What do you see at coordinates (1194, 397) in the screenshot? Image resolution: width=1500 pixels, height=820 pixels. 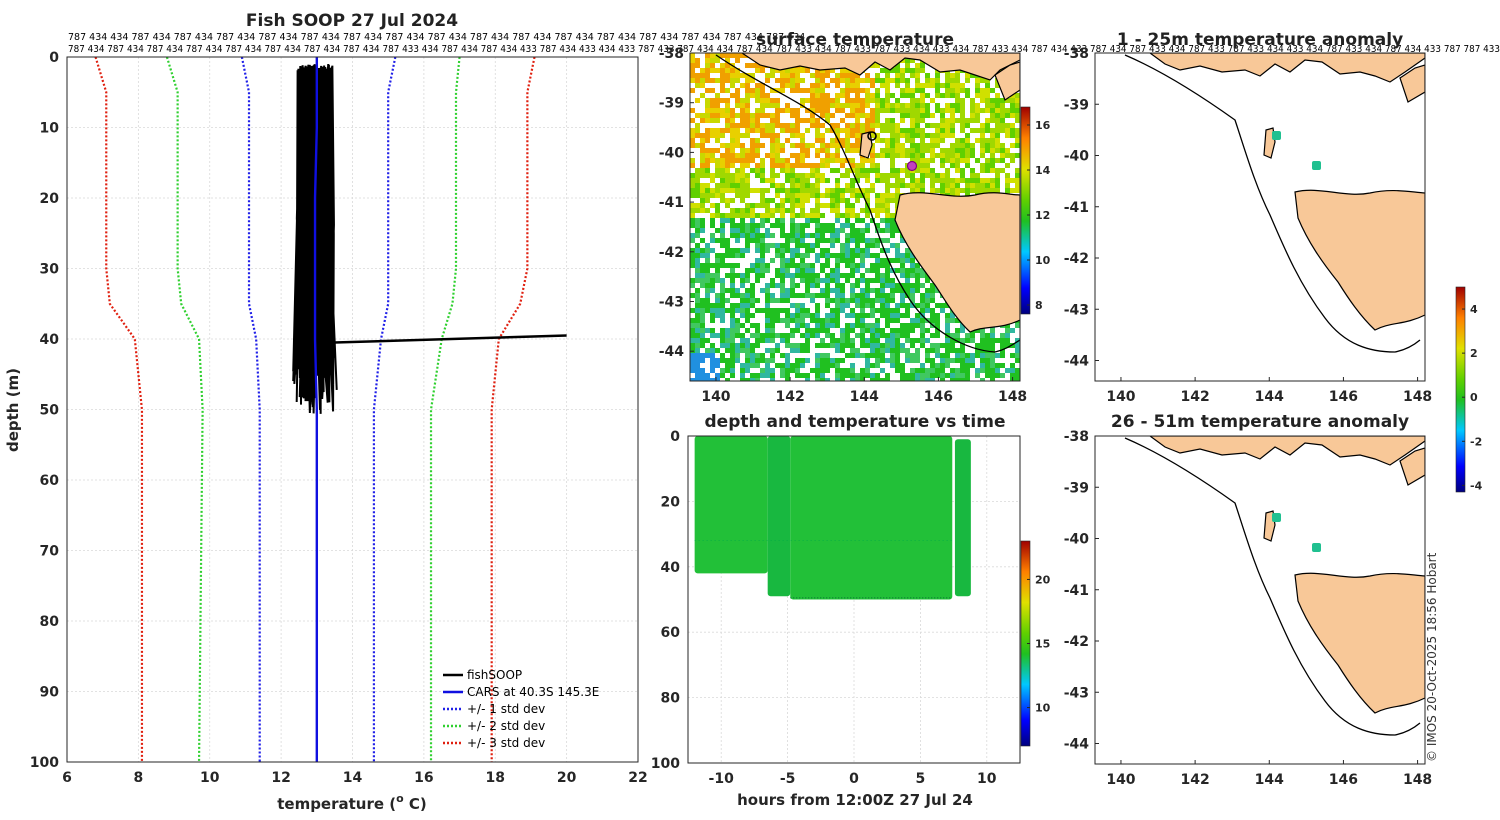 I see `anom1-xtick: 142` at bounding box center [1194, 397].